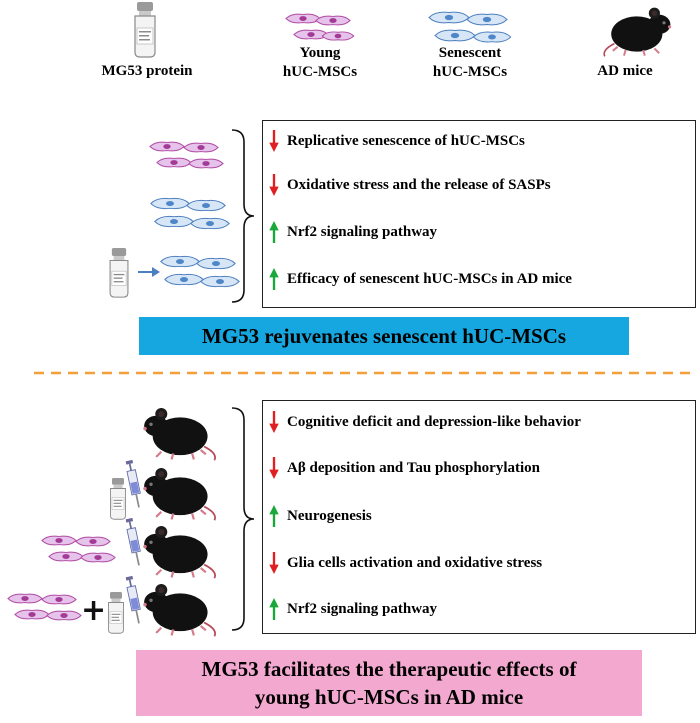 This screenshot has width=700, height=723. I want to click on legend-label-ad-mice: AD mice, so click(625, 71).